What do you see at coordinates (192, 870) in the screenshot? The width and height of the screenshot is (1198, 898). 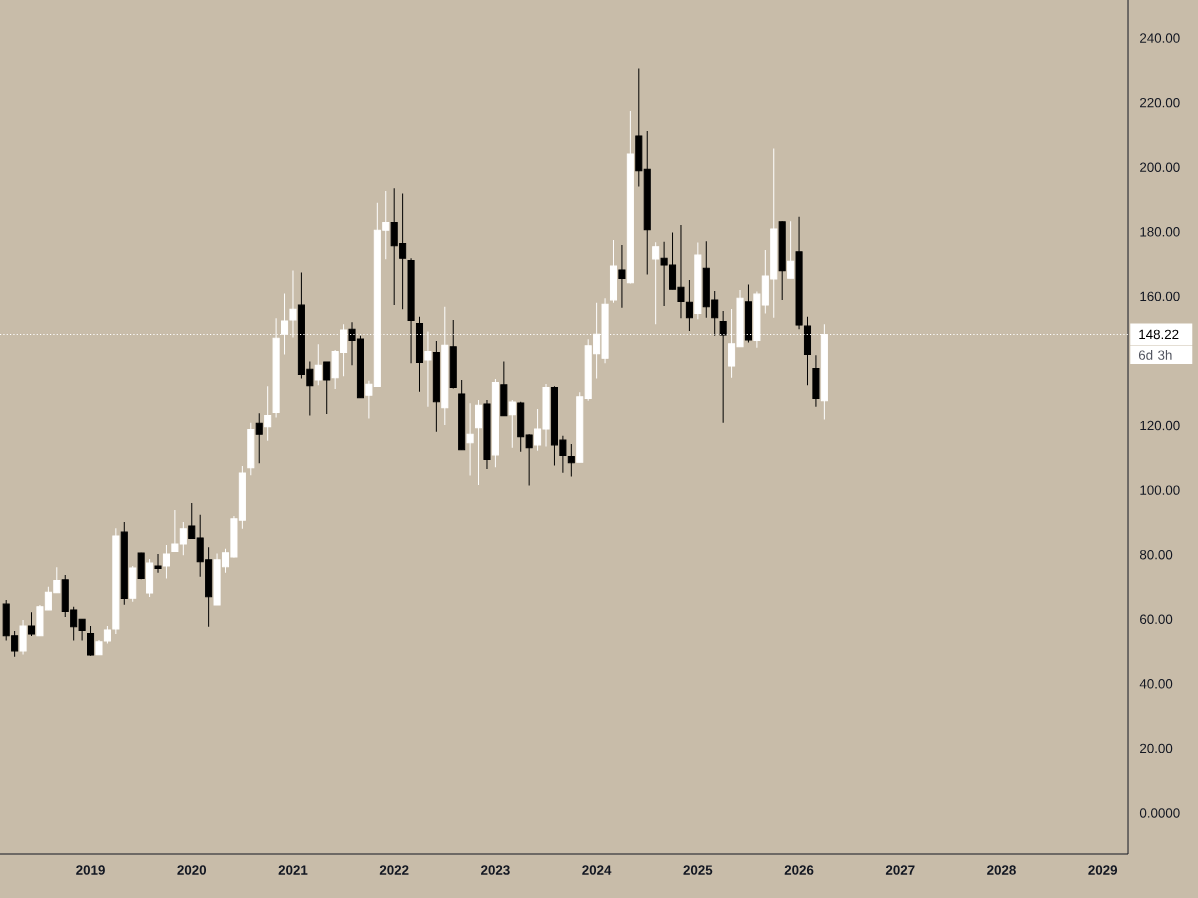 I see `x-tick-label: 2020` at bounding box center [192, 870].